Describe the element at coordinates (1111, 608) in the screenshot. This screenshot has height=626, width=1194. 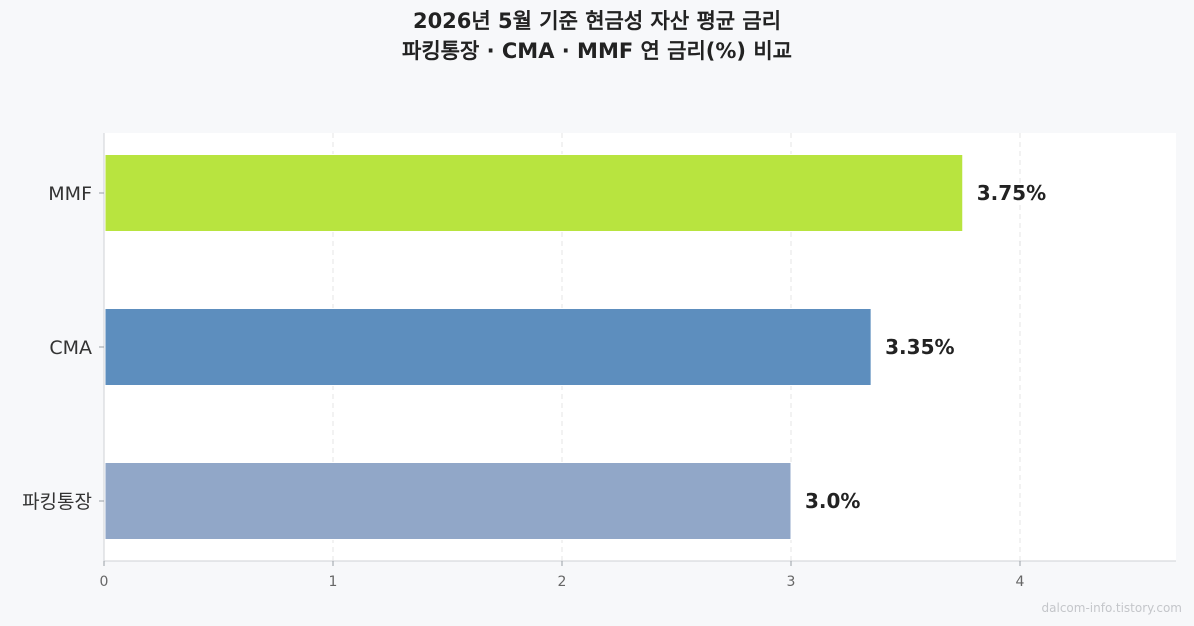
I see `watermark: dalcom-info.tistory.com` at that location.